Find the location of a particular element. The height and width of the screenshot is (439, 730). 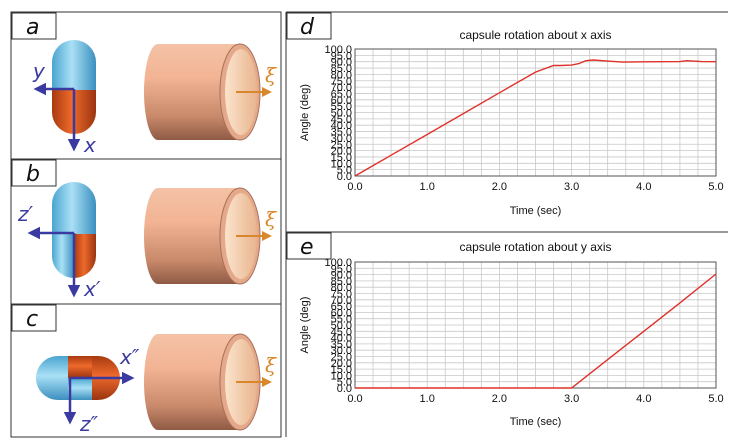

chart-title: capsule rotation about x axis is located at coordinates (535, 35).